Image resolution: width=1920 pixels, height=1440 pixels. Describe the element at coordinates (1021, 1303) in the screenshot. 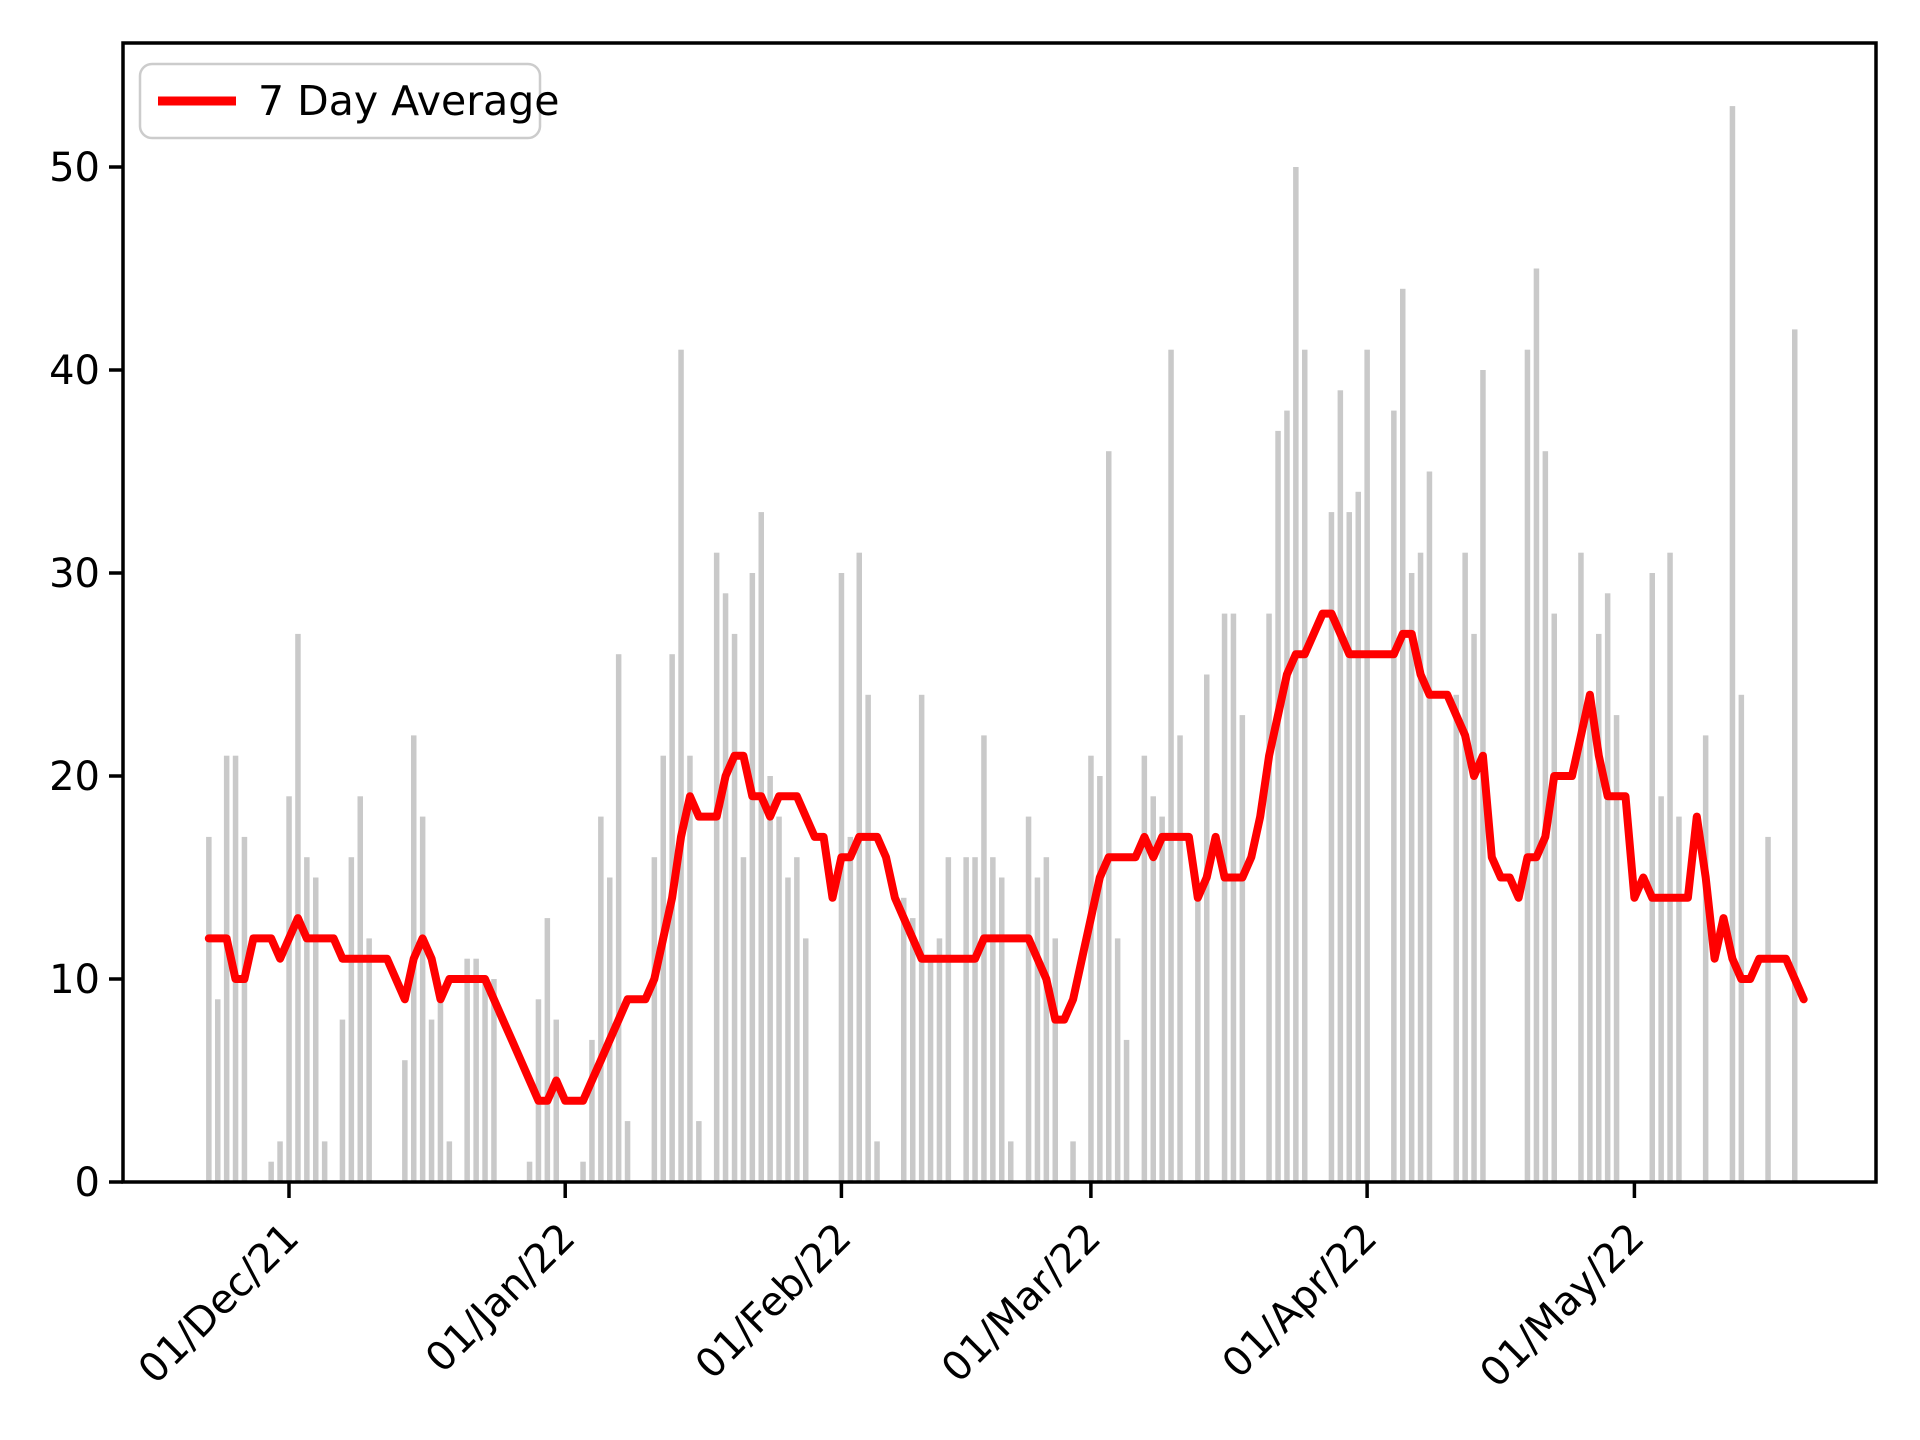

I see `x-tick-label: 01/Mar/22` at that location.